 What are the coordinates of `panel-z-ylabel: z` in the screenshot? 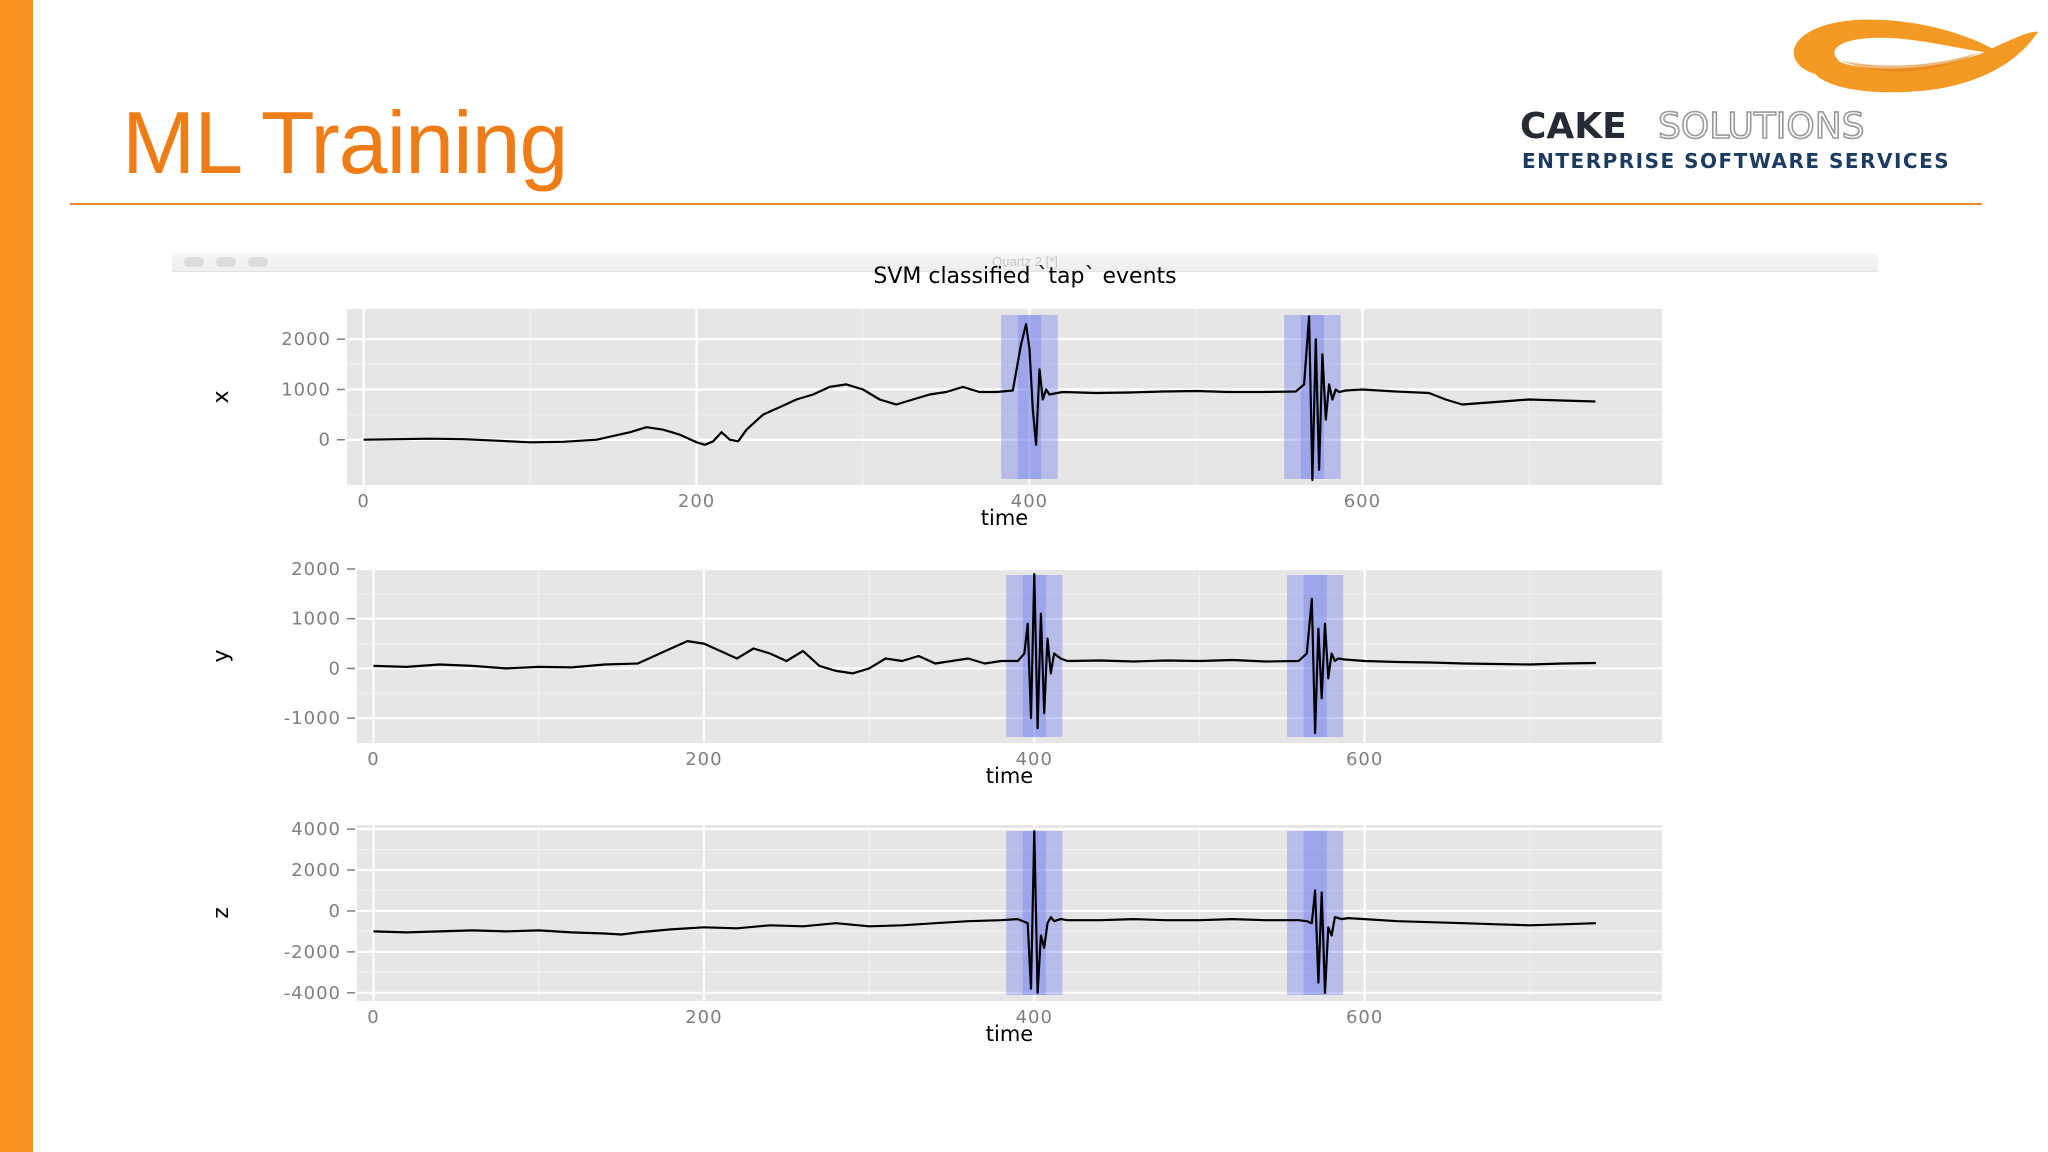 It's located at (221, 913).